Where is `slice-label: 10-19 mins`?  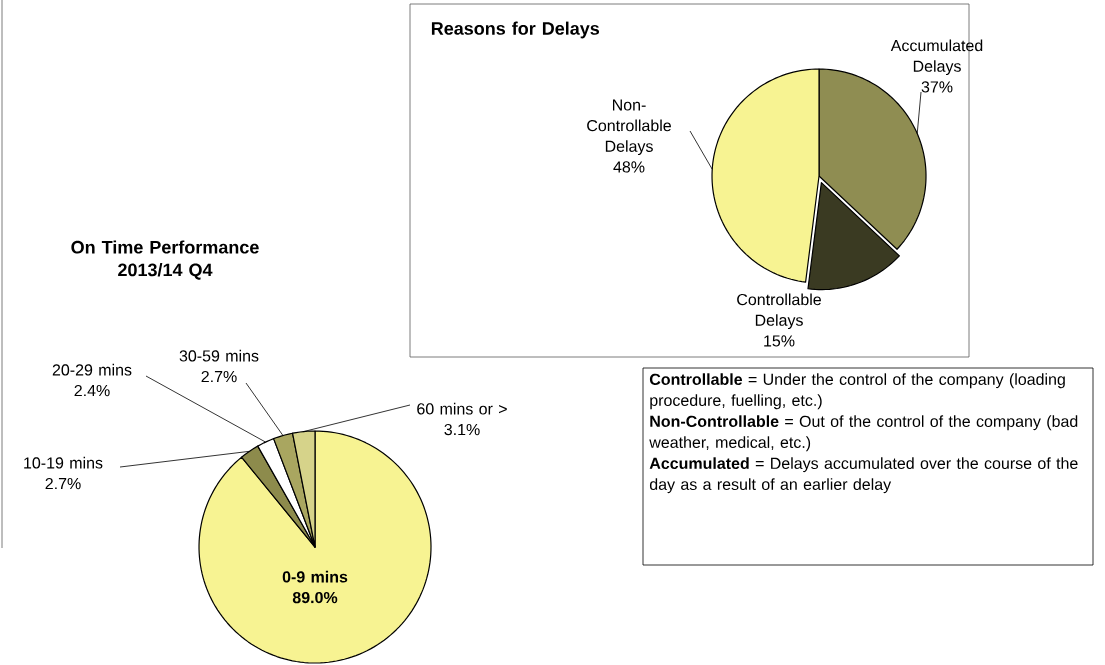 slice-label: 10-19 mins is located at coordinates (63, 462).